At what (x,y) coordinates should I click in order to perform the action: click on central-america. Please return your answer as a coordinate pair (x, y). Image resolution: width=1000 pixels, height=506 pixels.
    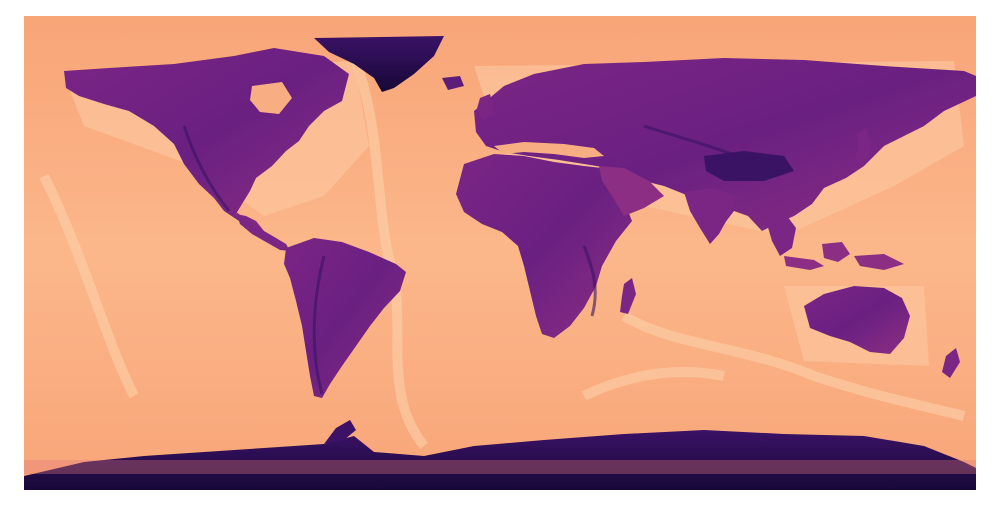
    Looking at the image, I should click on (263, 231).